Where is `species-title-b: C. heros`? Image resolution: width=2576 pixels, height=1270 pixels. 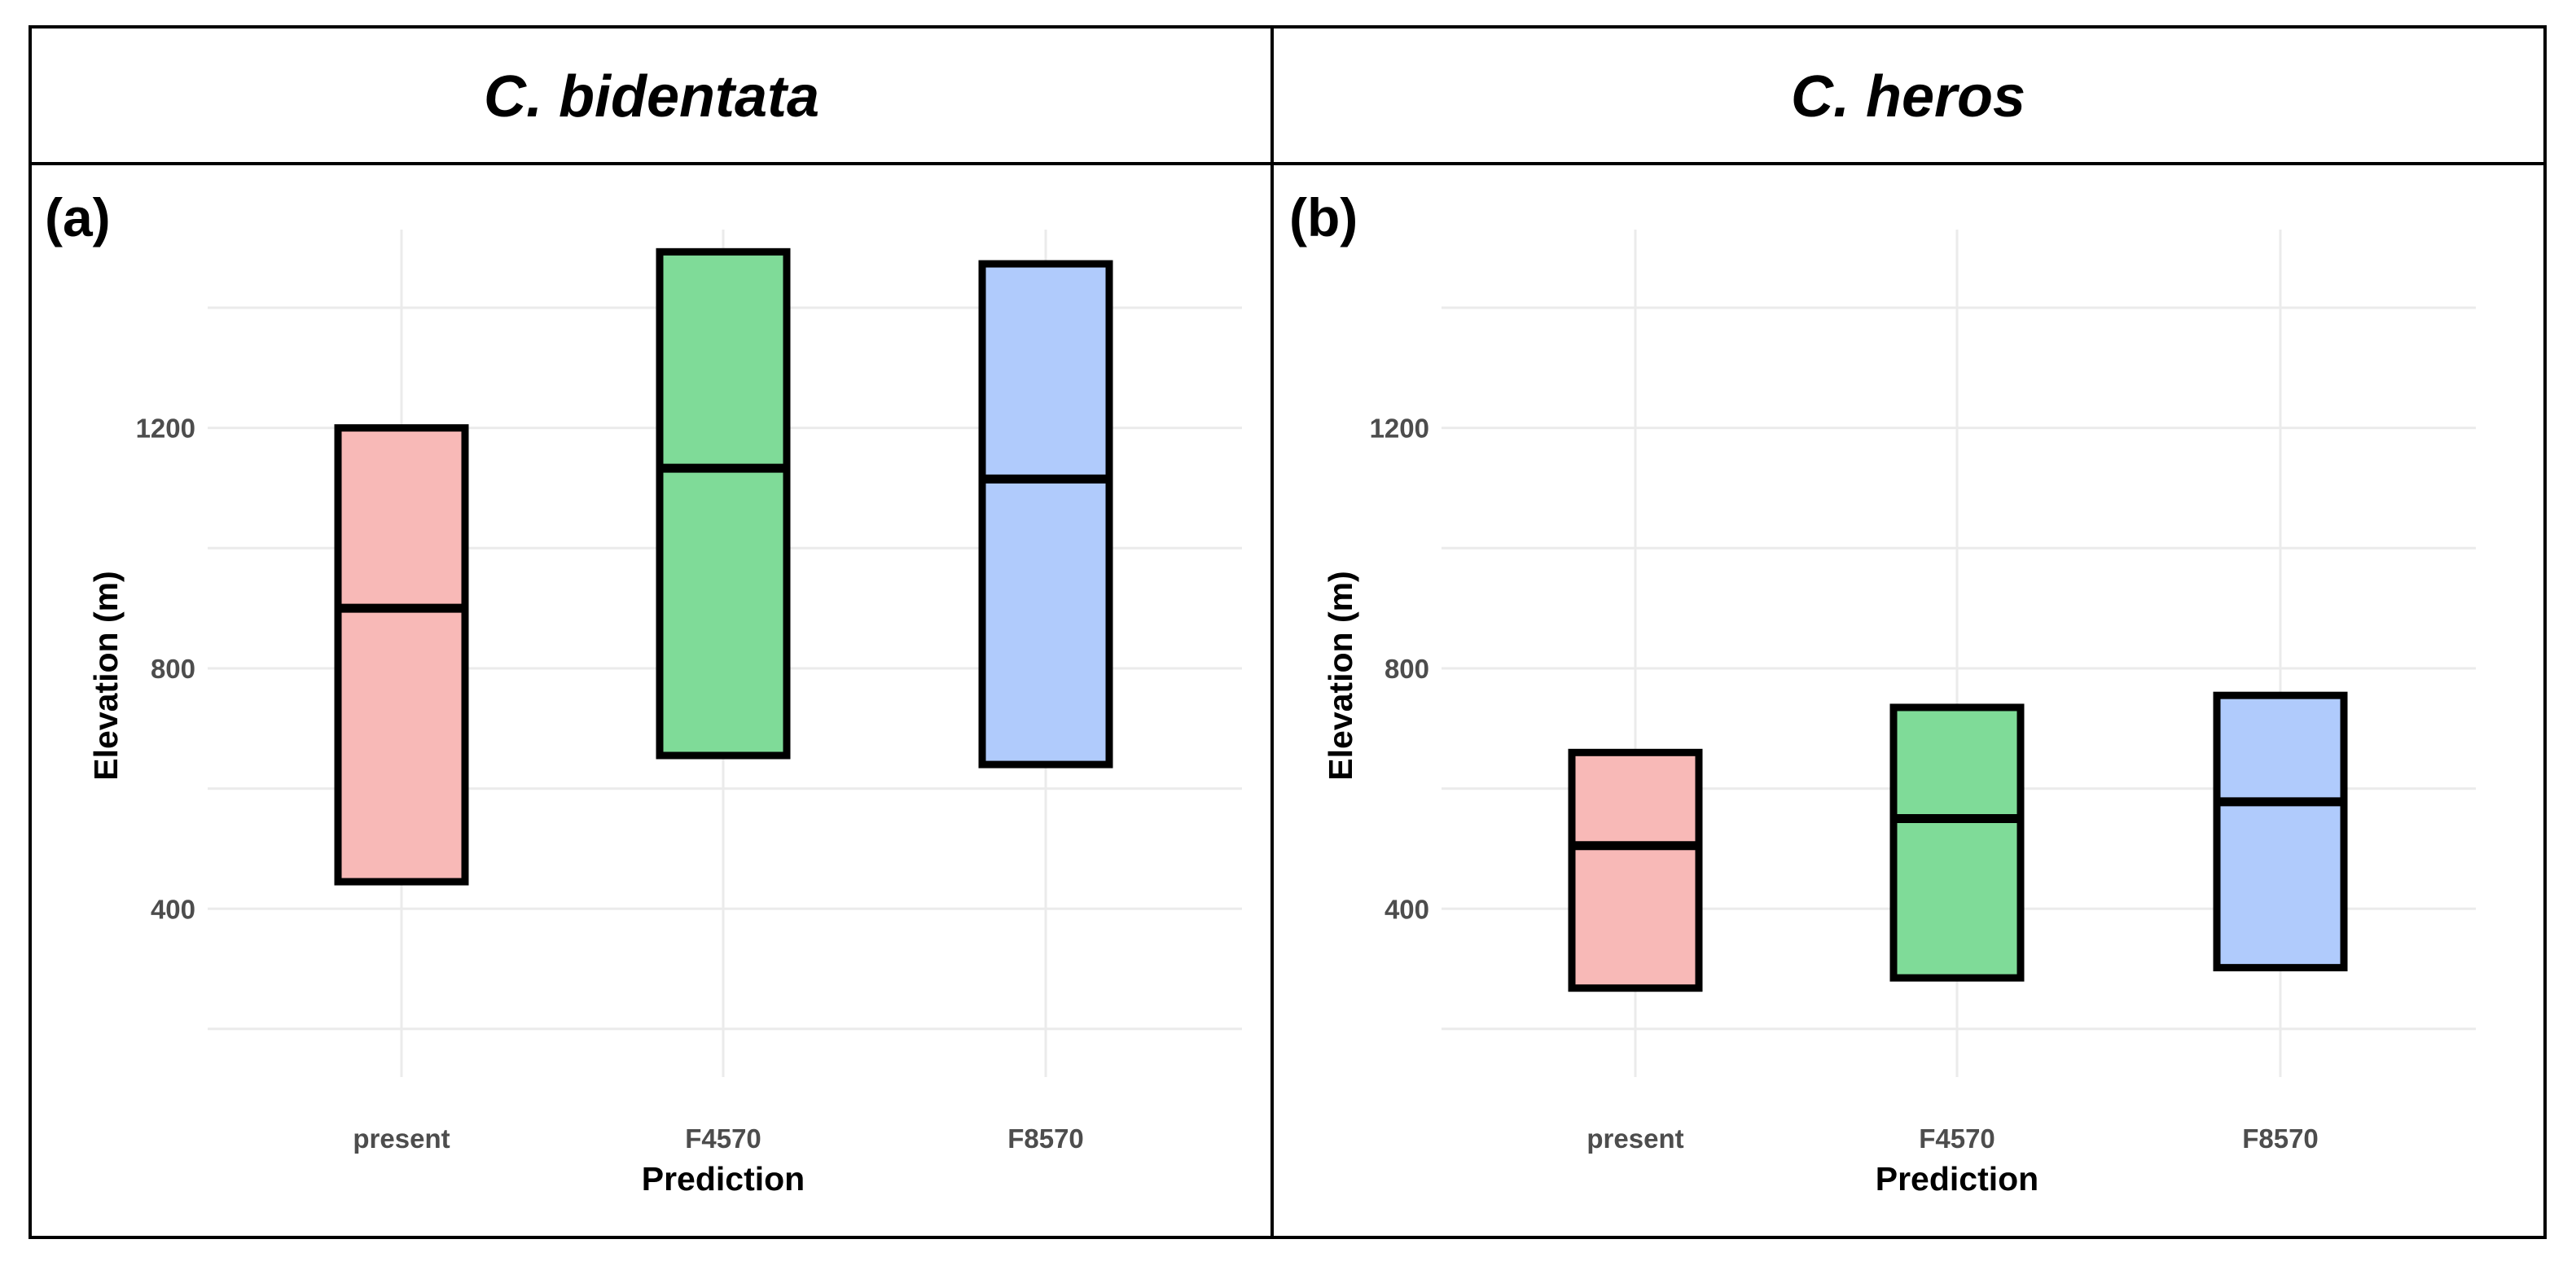
species-title-b: C. heros is located at coordinates (1908, 96).